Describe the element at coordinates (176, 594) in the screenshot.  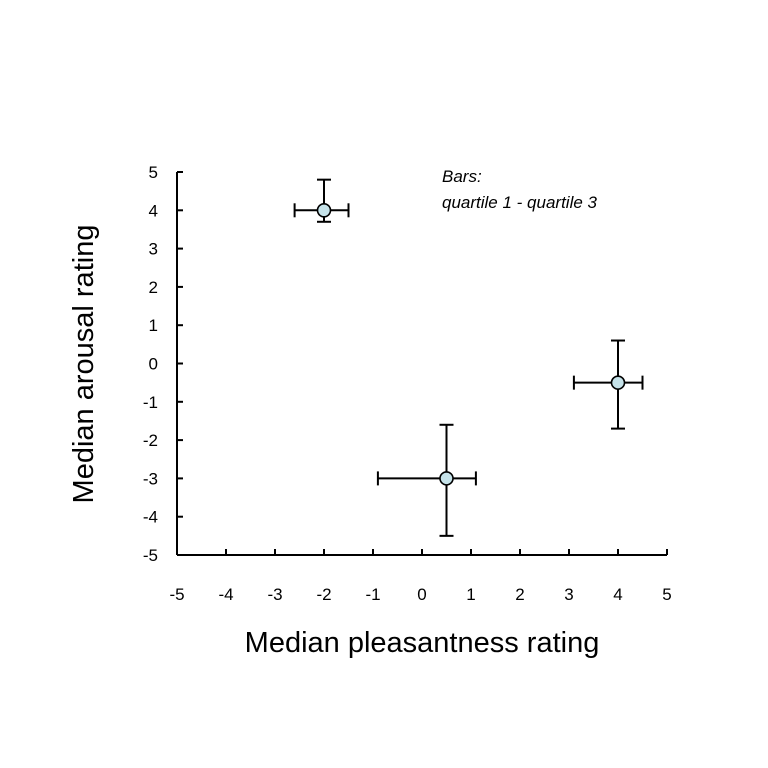
I see `x-tick-label: -5` at that location.